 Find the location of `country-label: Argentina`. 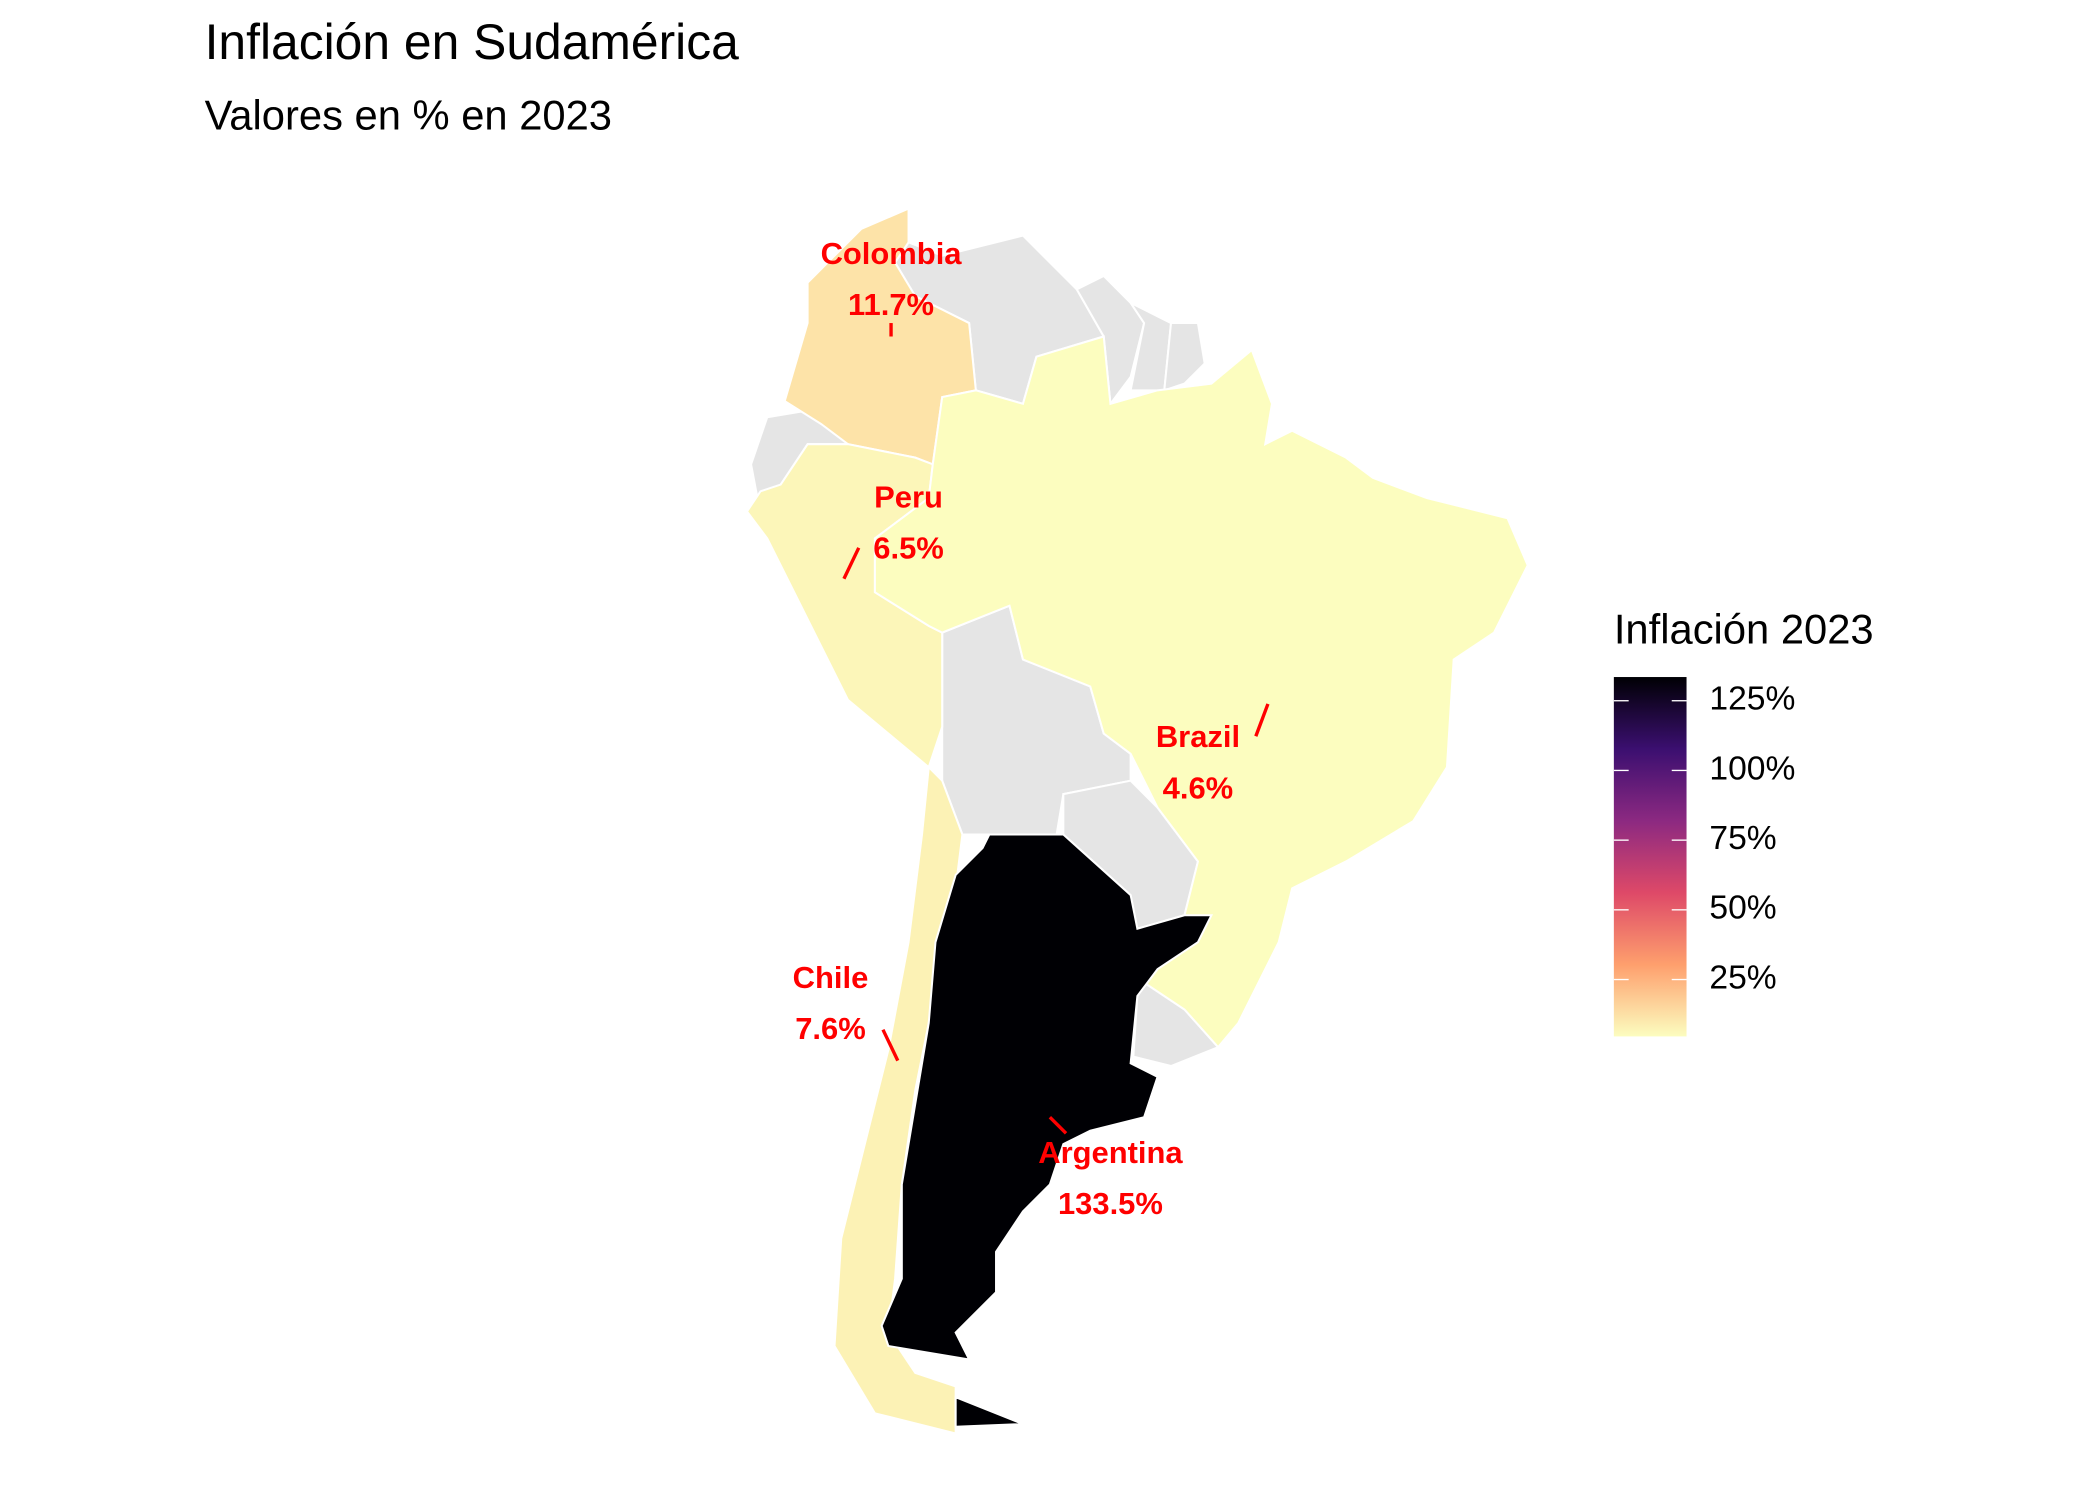

country-label: Argentina is located at coordinates (1110, 1152).